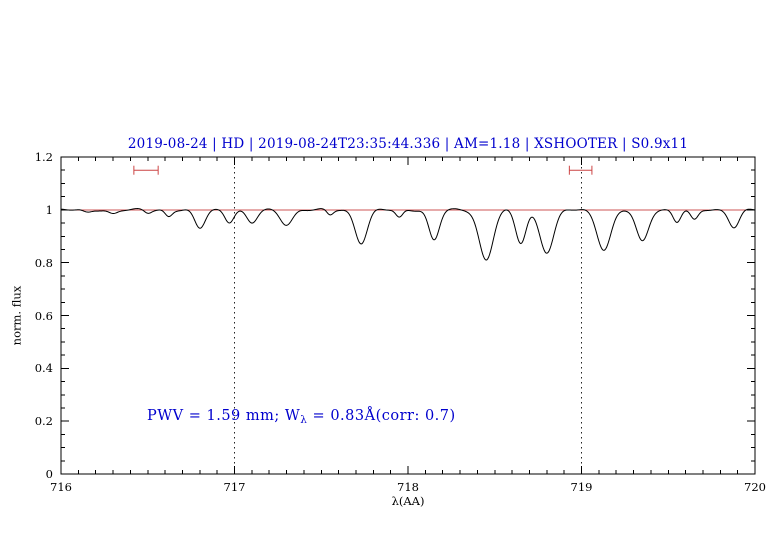 The image size is (782, 542). What do you see at coordinates (49, 474) in the screenshot?
I see `y-tick-label: 0` at bounding box center [49, 474].